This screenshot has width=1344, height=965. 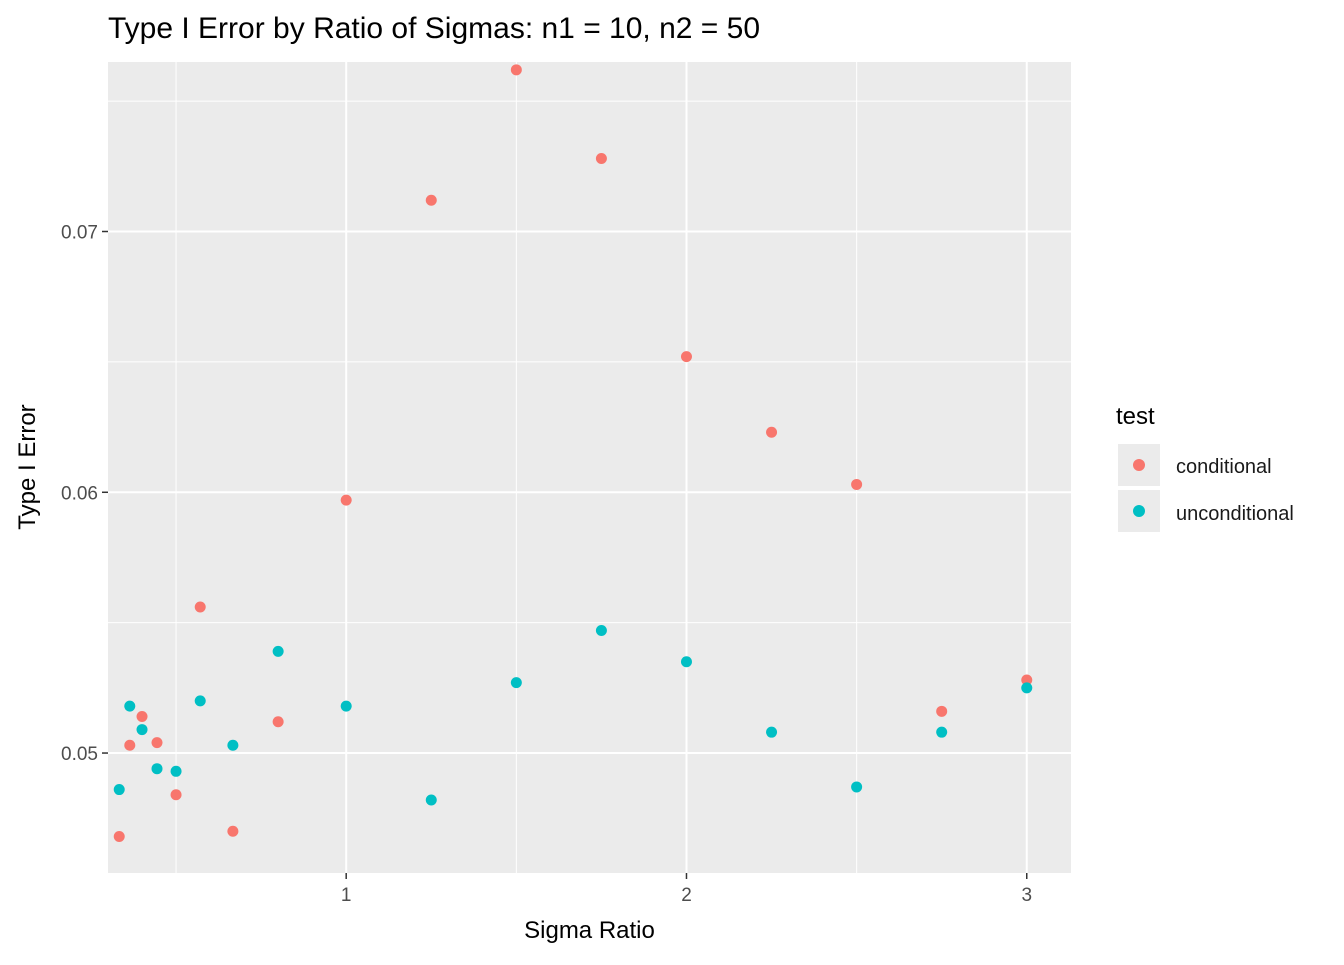 I want to click on x-axis-ticks: 1 2 3, so click(x=686, y=889).